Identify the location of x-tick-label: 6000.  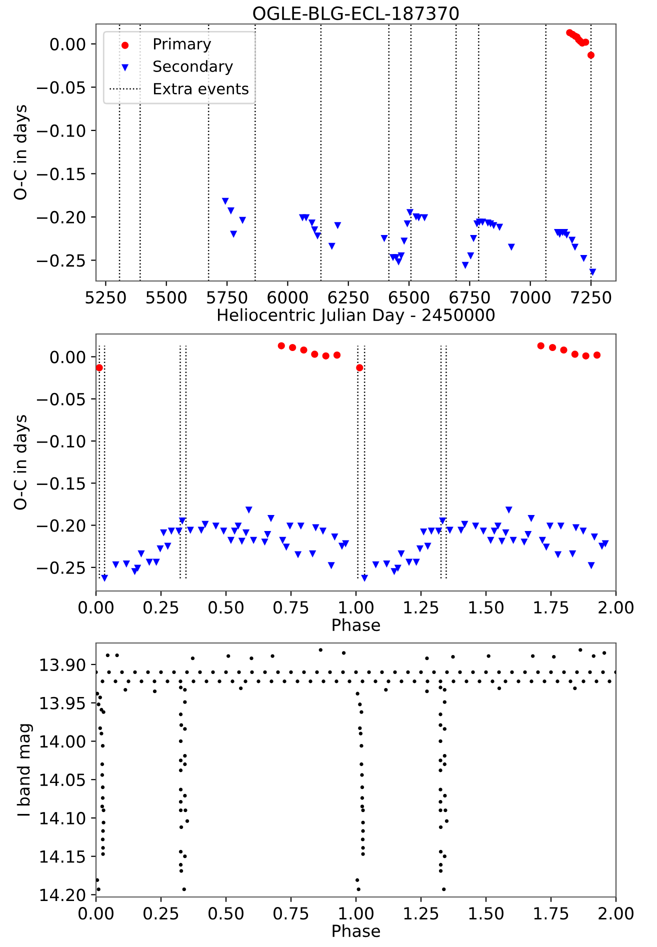
(288, 297).